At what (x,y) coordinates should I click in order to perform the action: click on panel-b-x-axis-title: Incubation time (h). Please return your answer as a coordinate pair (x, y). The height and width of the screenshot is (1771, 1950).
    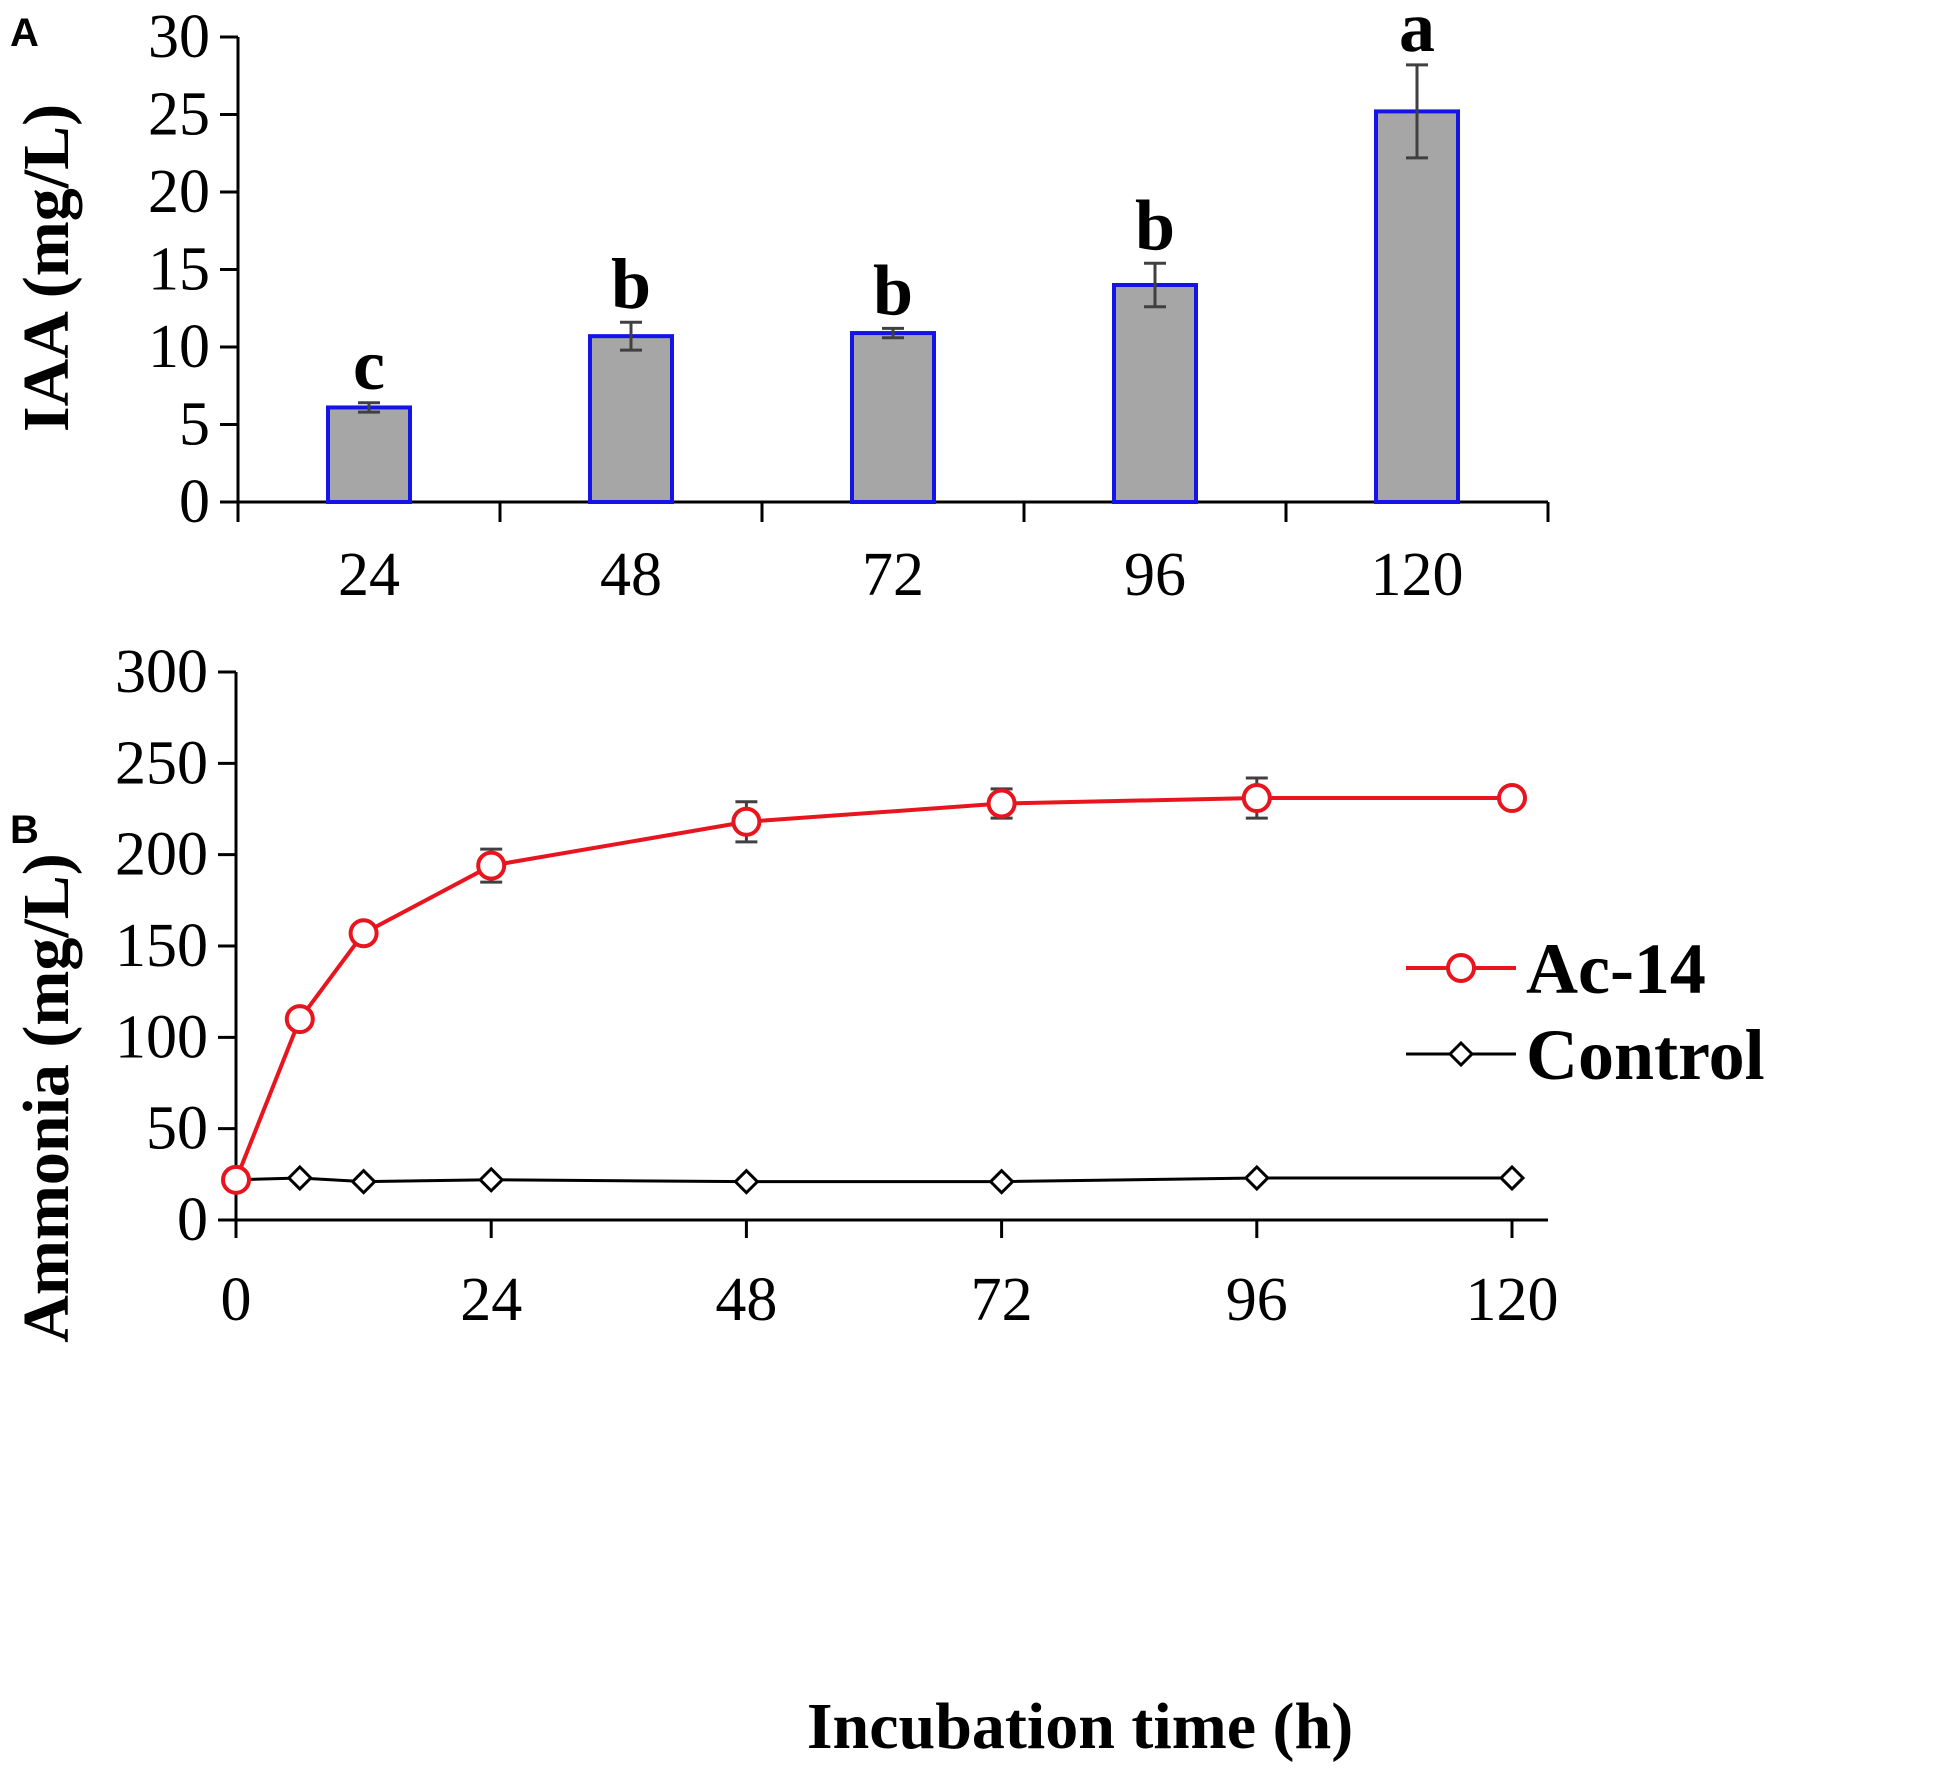
    Looking at the image, I should click on (1080, 1726).